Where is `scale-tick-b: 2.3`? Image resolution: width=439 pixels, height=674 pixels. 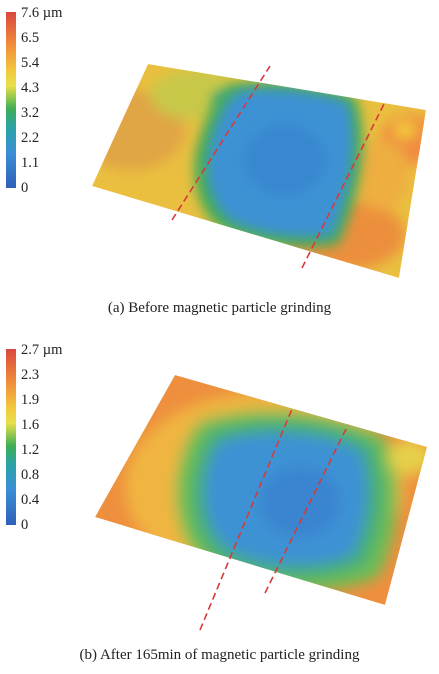
scale-tick-b: 2.3 is located at coordinates (30, 375).